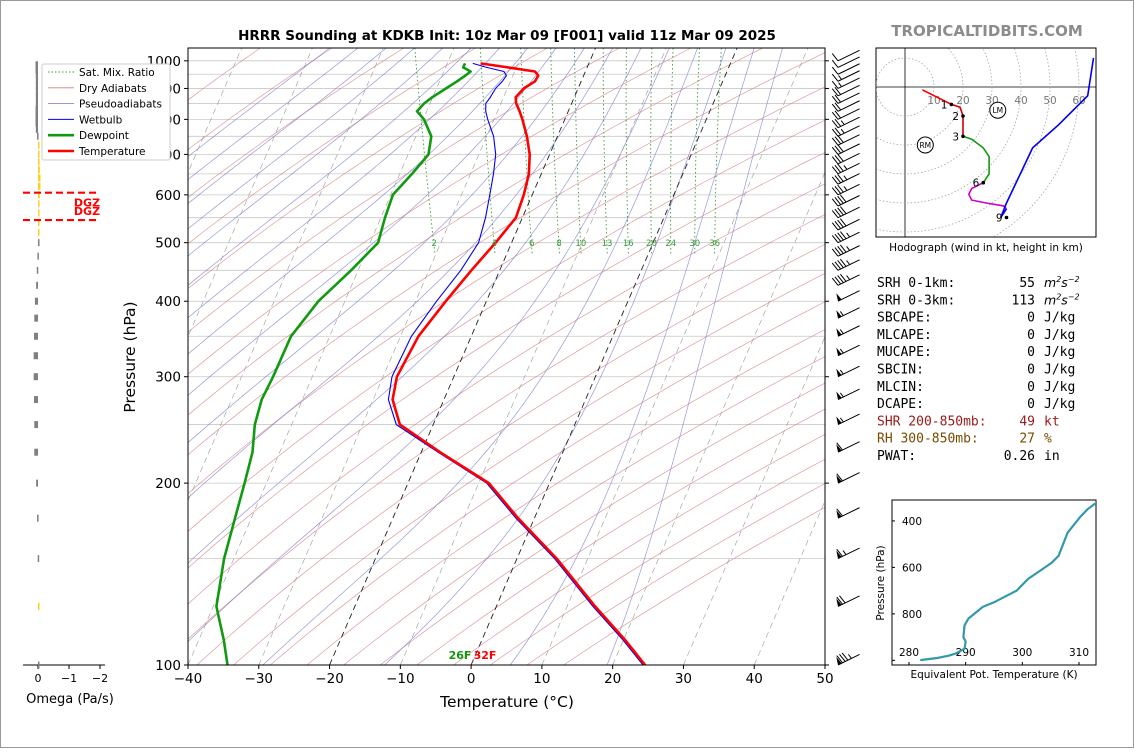 This screenshot has height=752, width=1134. I want to click on watermark: TROPICALTIDBITS.COM, so click(987, 31).